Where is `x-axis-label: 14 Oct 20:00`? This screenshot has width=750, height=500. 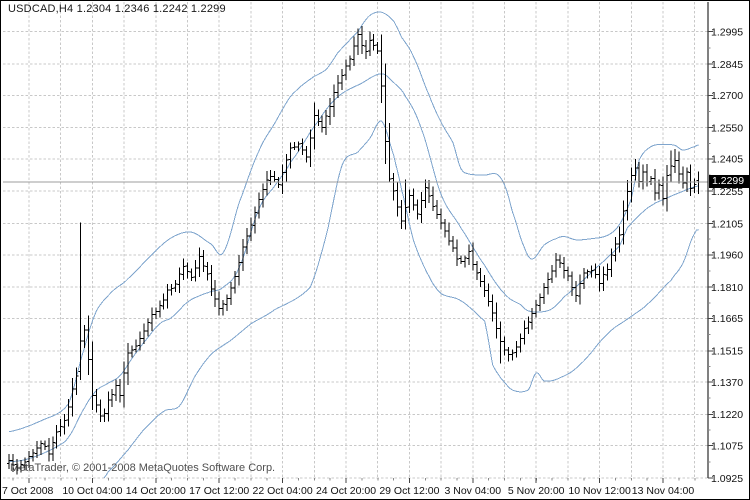
x-axis-label: 14 Oct 20:00 is located at coordinates (156, 491).